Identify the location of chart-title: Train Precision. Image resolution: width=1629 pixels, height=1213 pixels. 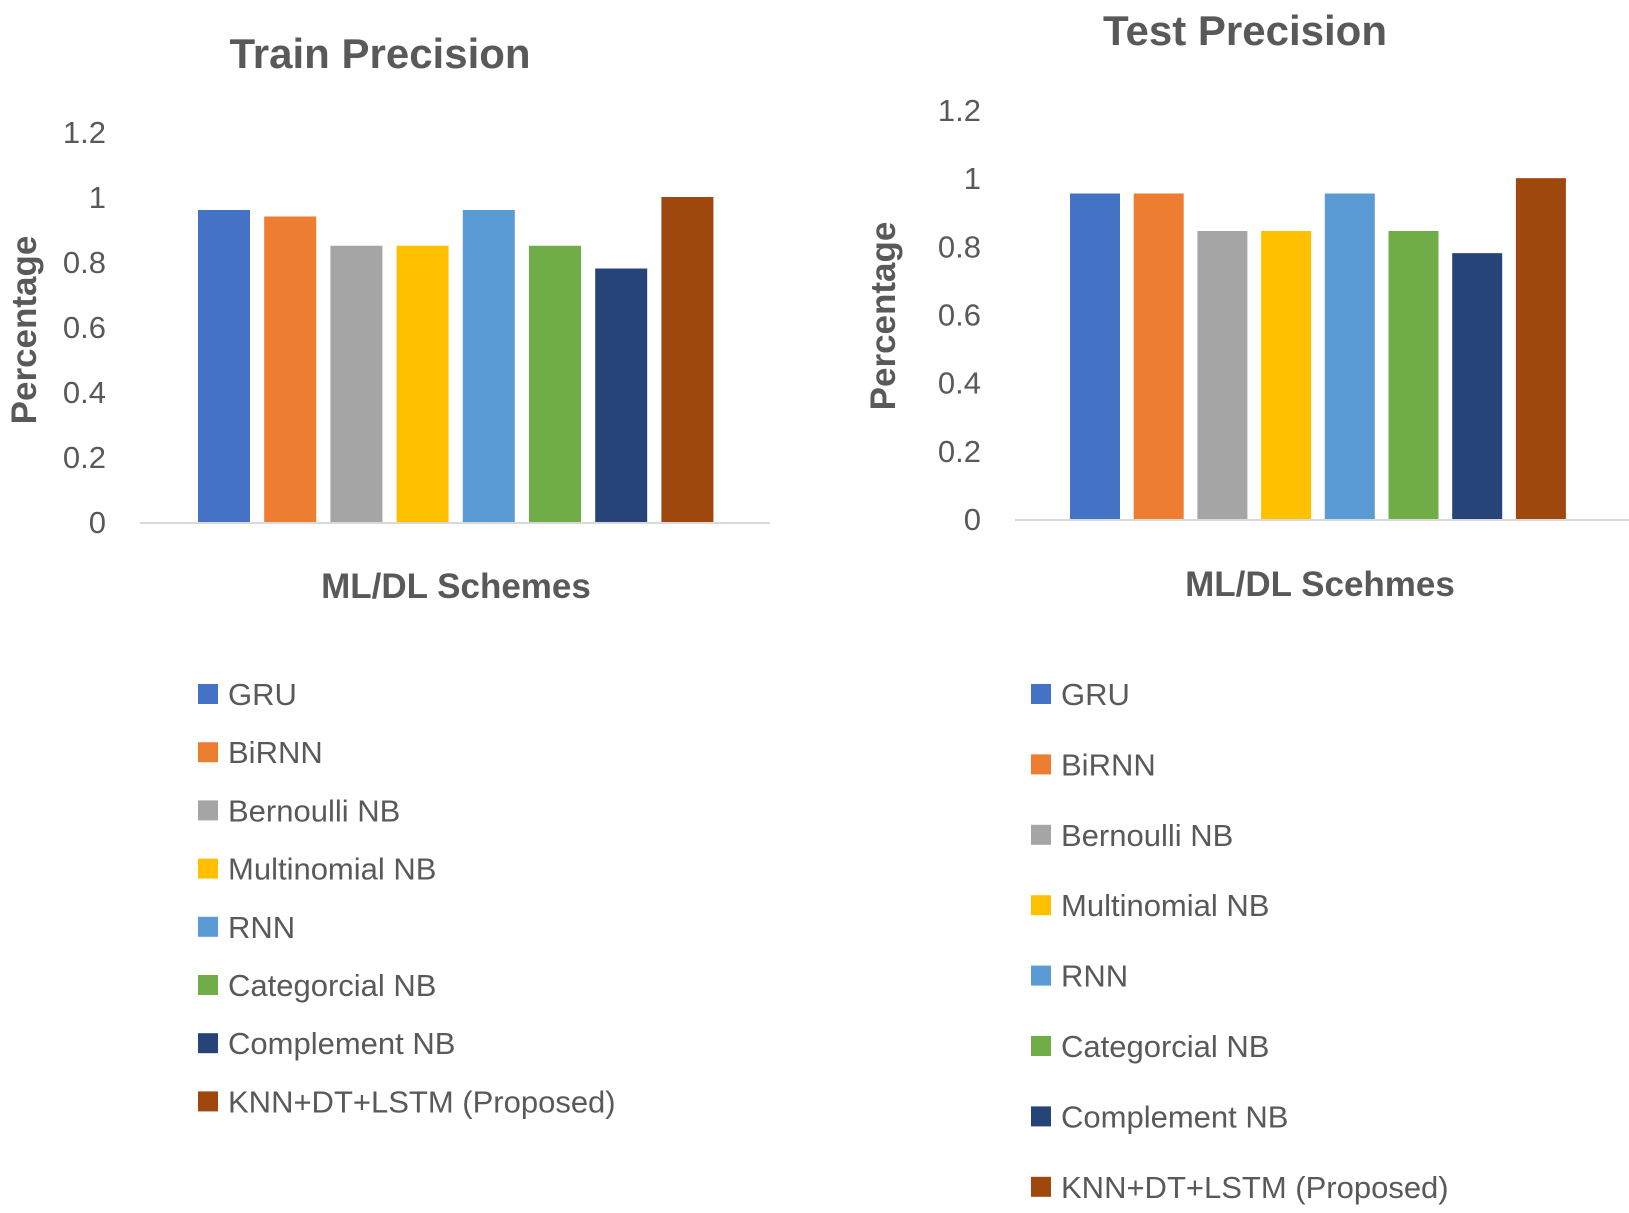
(379, 53).